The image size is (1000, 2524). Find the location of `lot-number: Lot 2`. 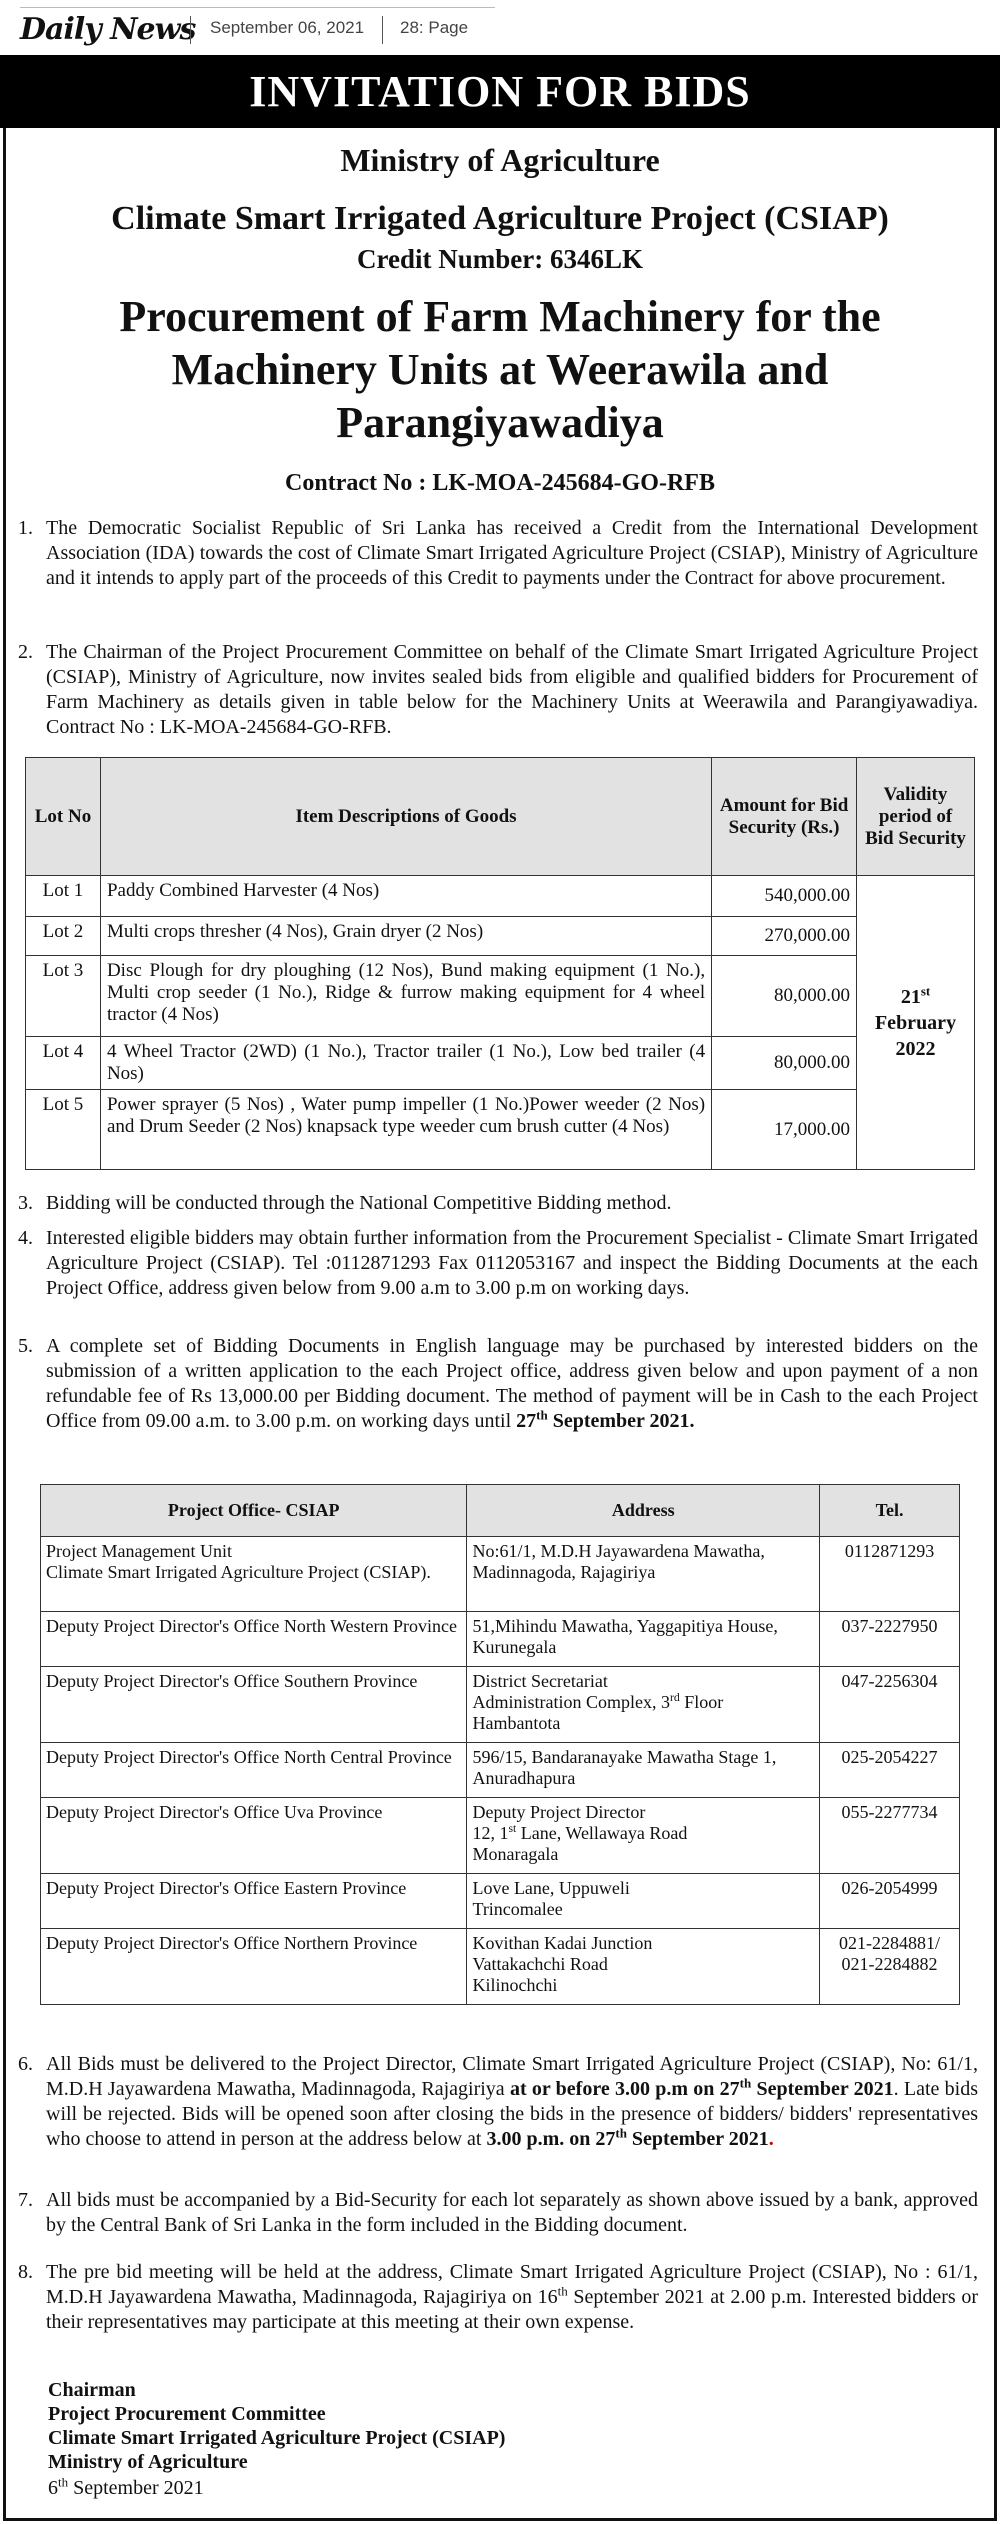

lot-number: Lot 2 is located at coordinates (63, 936).